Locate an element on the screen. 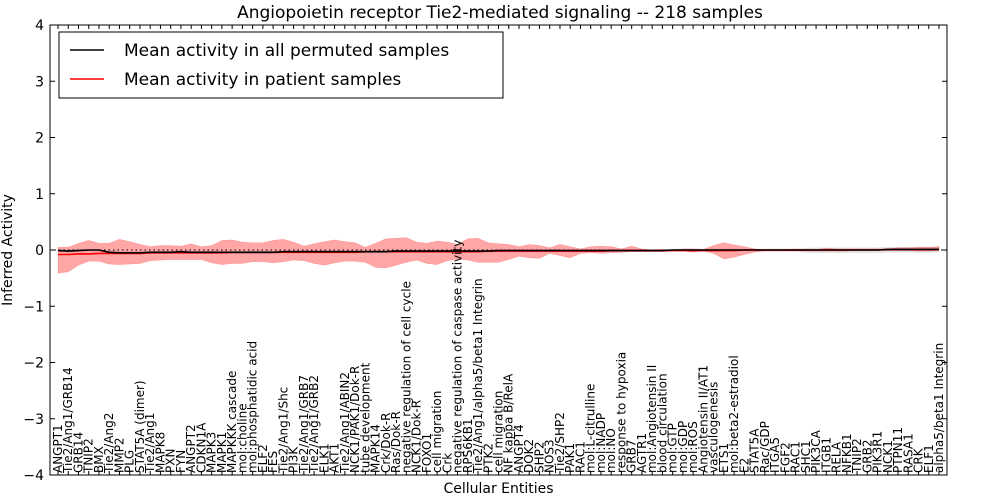 The height and width of the screenshot is (500, 1000). plot-area is located at coordinates (498, 255).